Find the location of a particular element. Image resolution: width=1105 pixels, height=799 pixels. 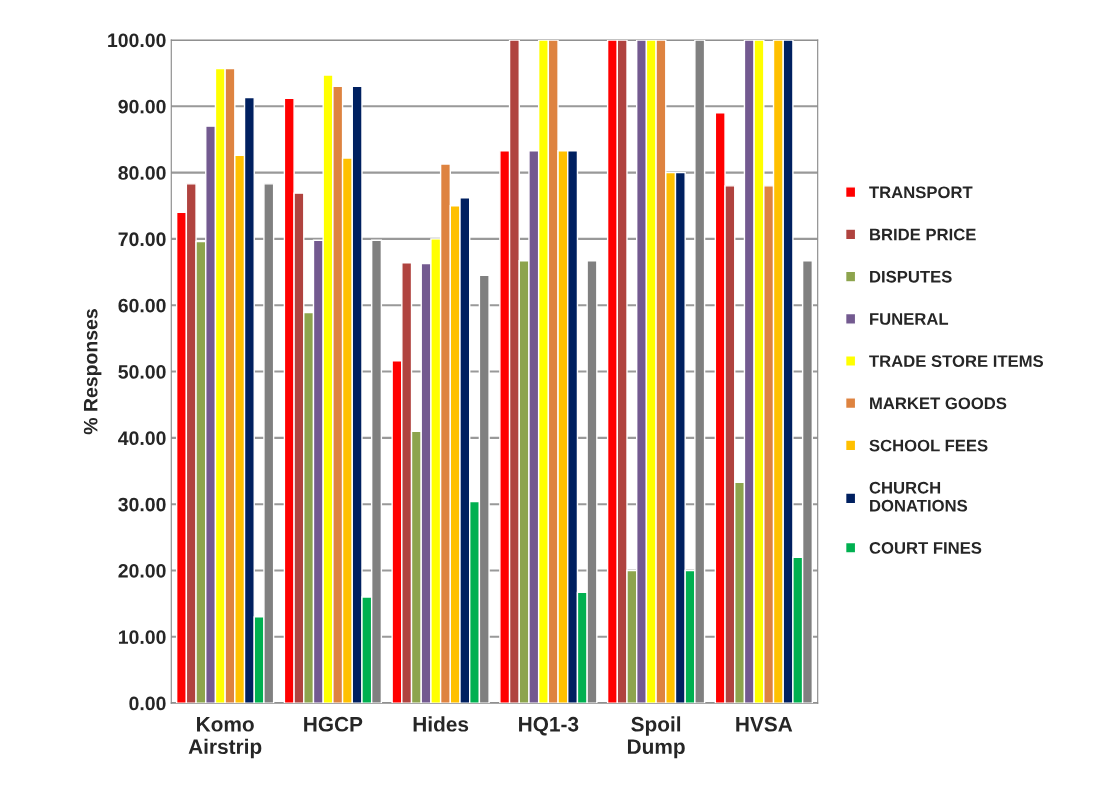

y-tick-label: 10.00 is located at coordinates (142, 637).